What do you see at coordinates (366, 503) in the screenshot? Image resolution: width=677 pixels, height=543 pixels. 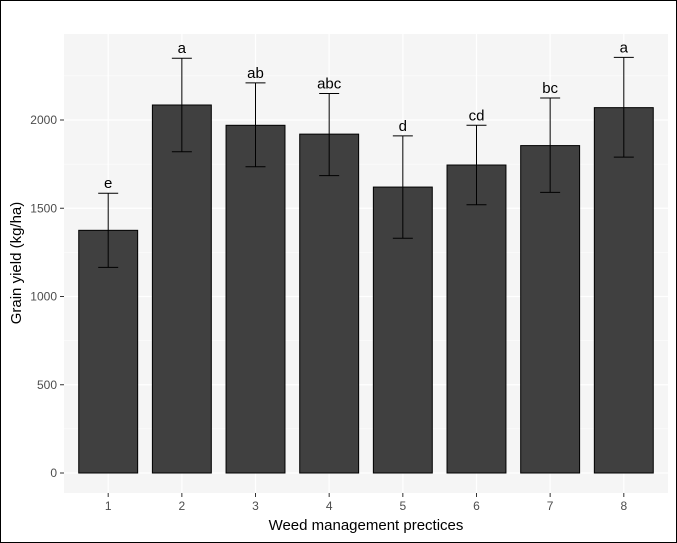 I see `x-axis-ticks: 1 2 3 4 5 6 7 8` at bounding box center [366, 503].